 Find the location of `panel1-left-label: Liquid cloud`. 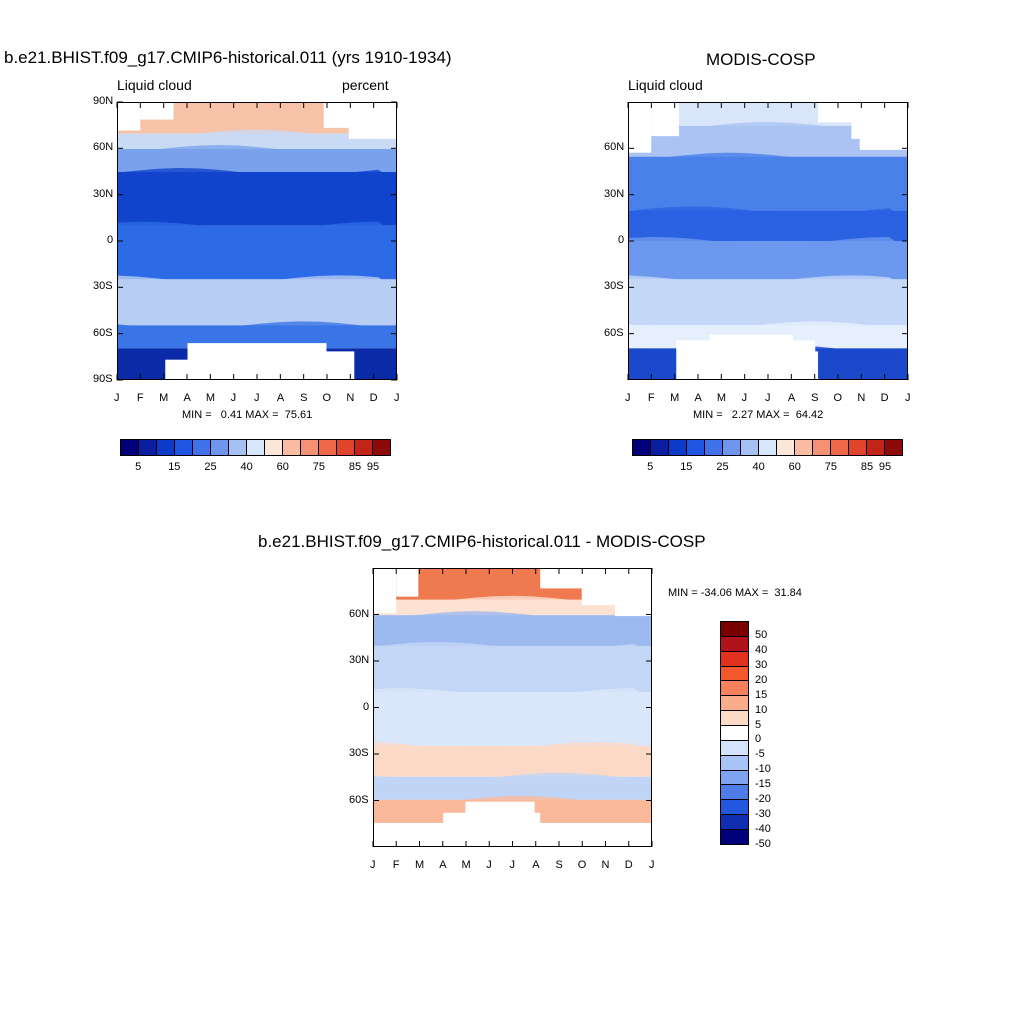

panel1-left-label: Liquid cloud is located at coordinates (154, 85).